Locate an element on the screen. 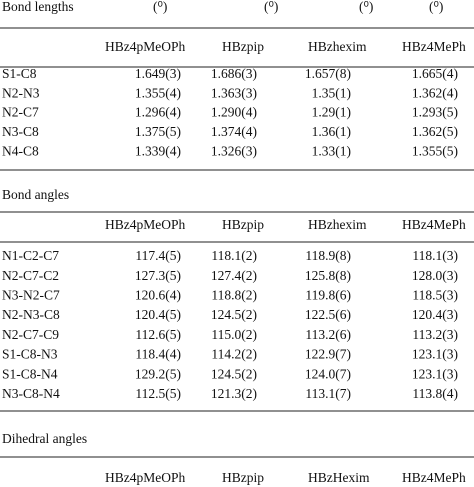 The height and width of the screenshot is (487, 474). cell-value: 127.4(2) is located at coordinates (234, 275).